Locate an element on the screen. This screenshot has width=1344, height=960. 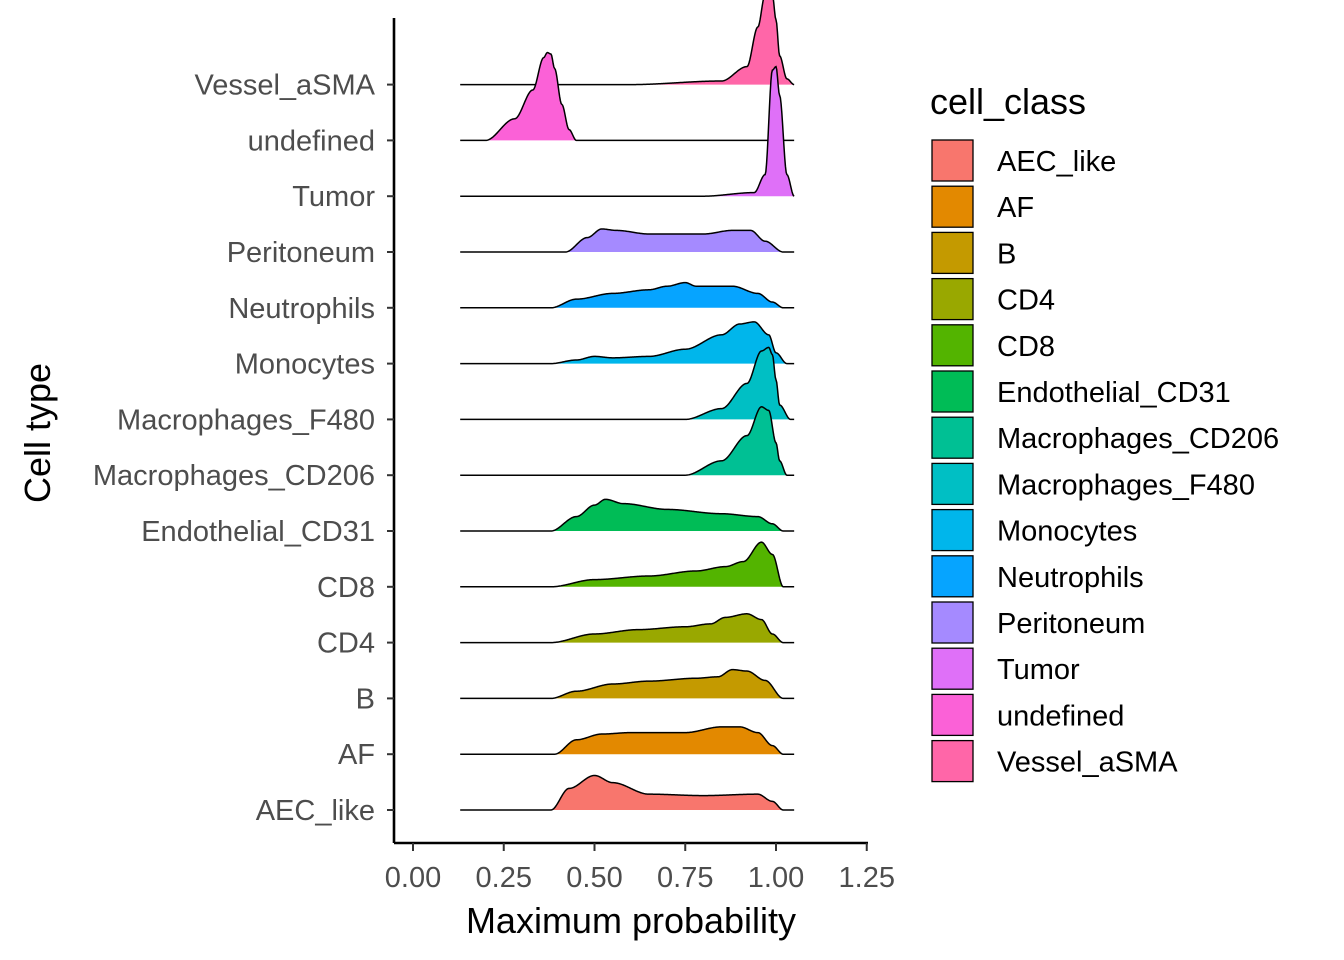
x-tick-label: 0.75 is located at coordinates (685, 878).